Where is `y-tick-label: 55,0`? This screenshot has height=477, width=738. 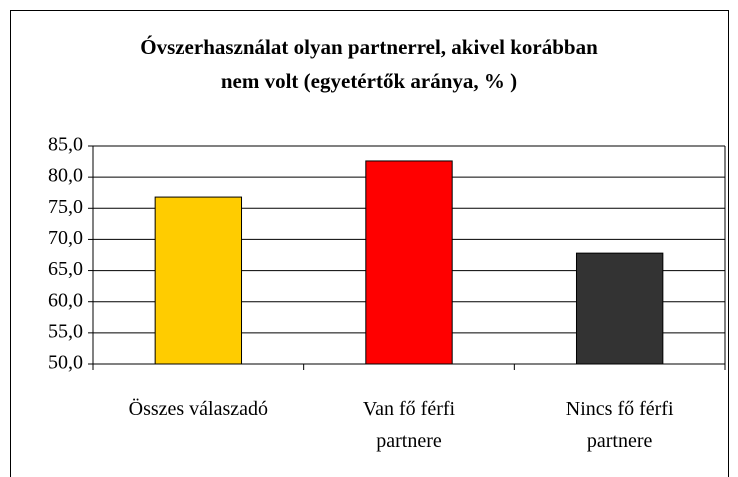 y-tick-label: 55,0 is located at coordinates (65, 331).